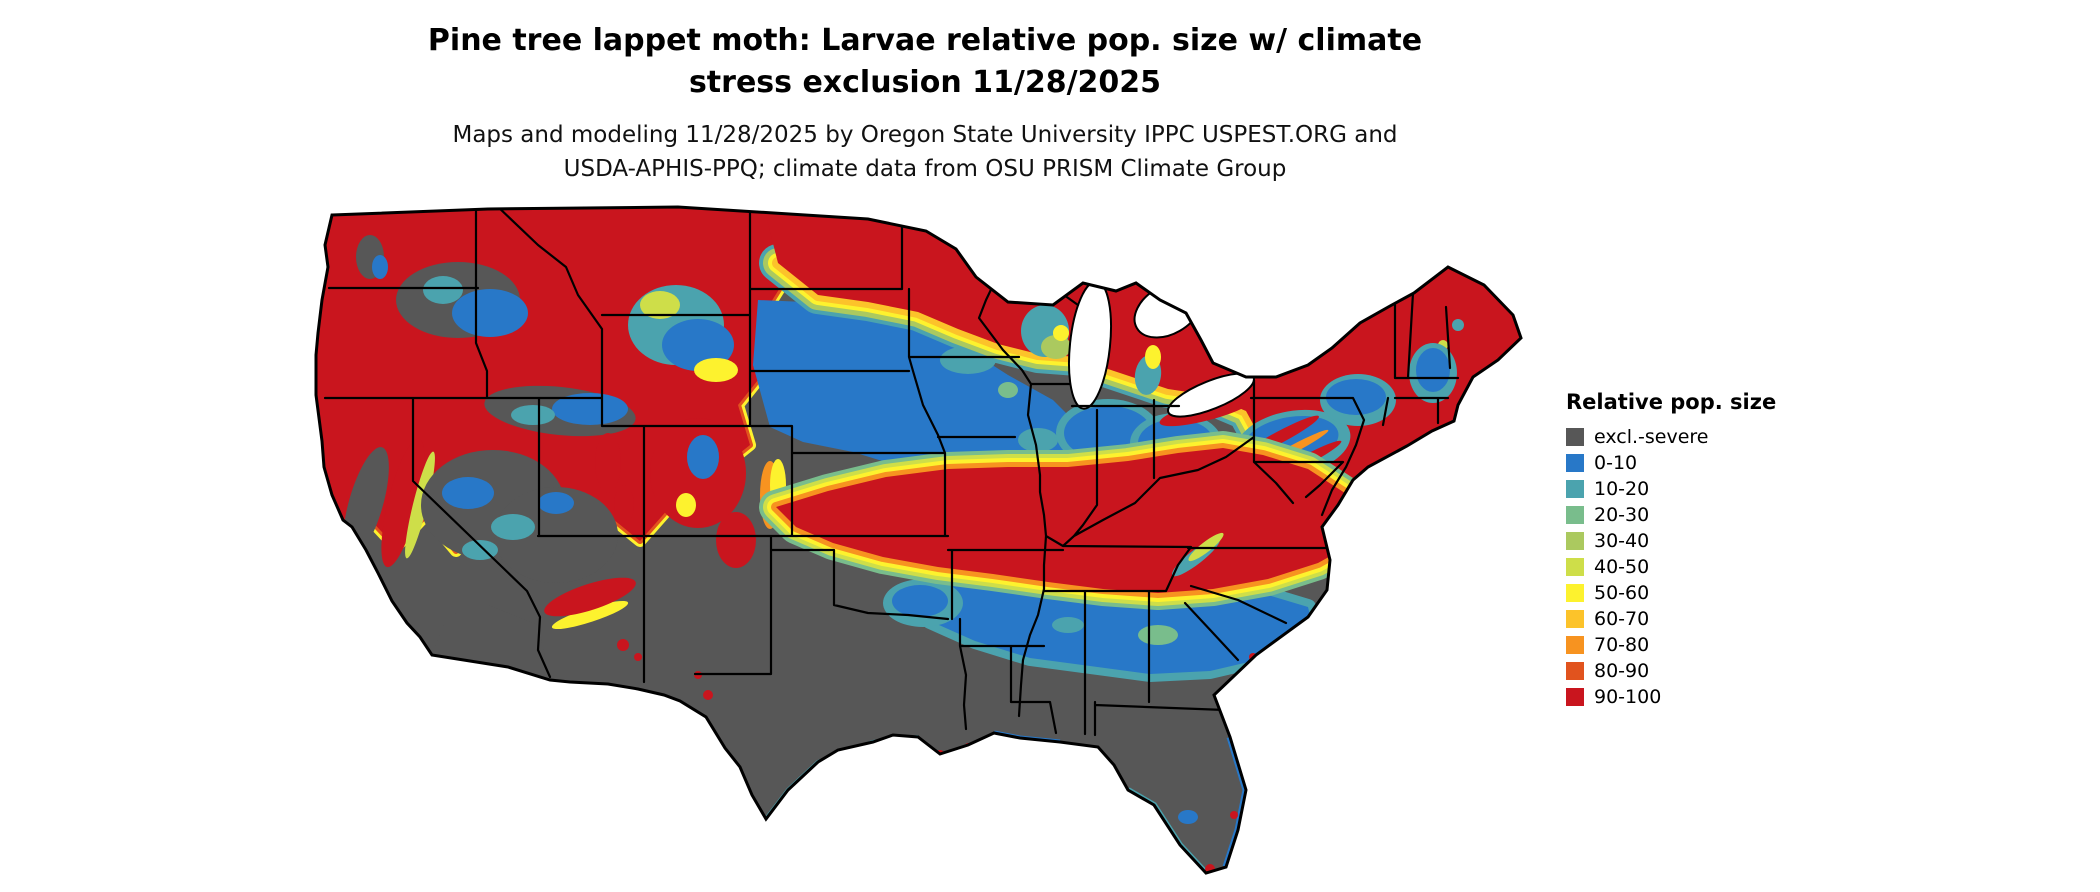 The width and height of the screenshot is (2100, 892). What do you see at coordinates (1651, 437) in the screenshot?
I see `legend-label: excl.-severe` at bounding box center [1651, 437].